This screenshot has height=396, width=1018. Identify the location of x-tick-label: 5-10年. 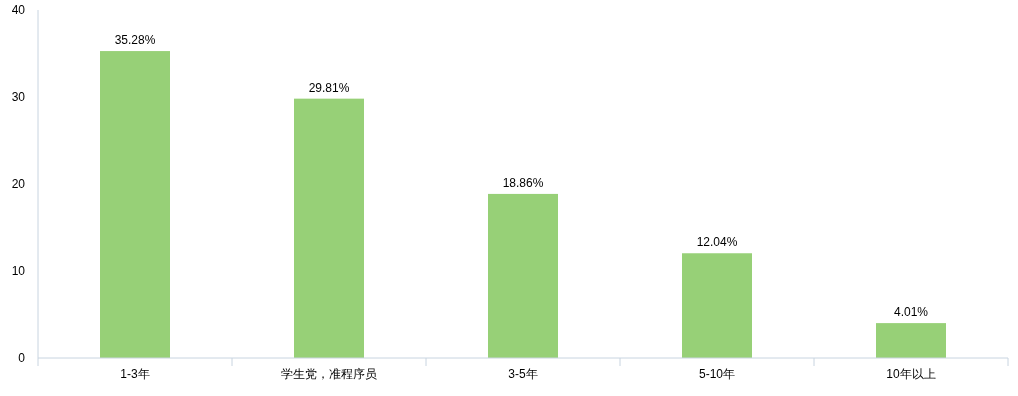
(717, 374).